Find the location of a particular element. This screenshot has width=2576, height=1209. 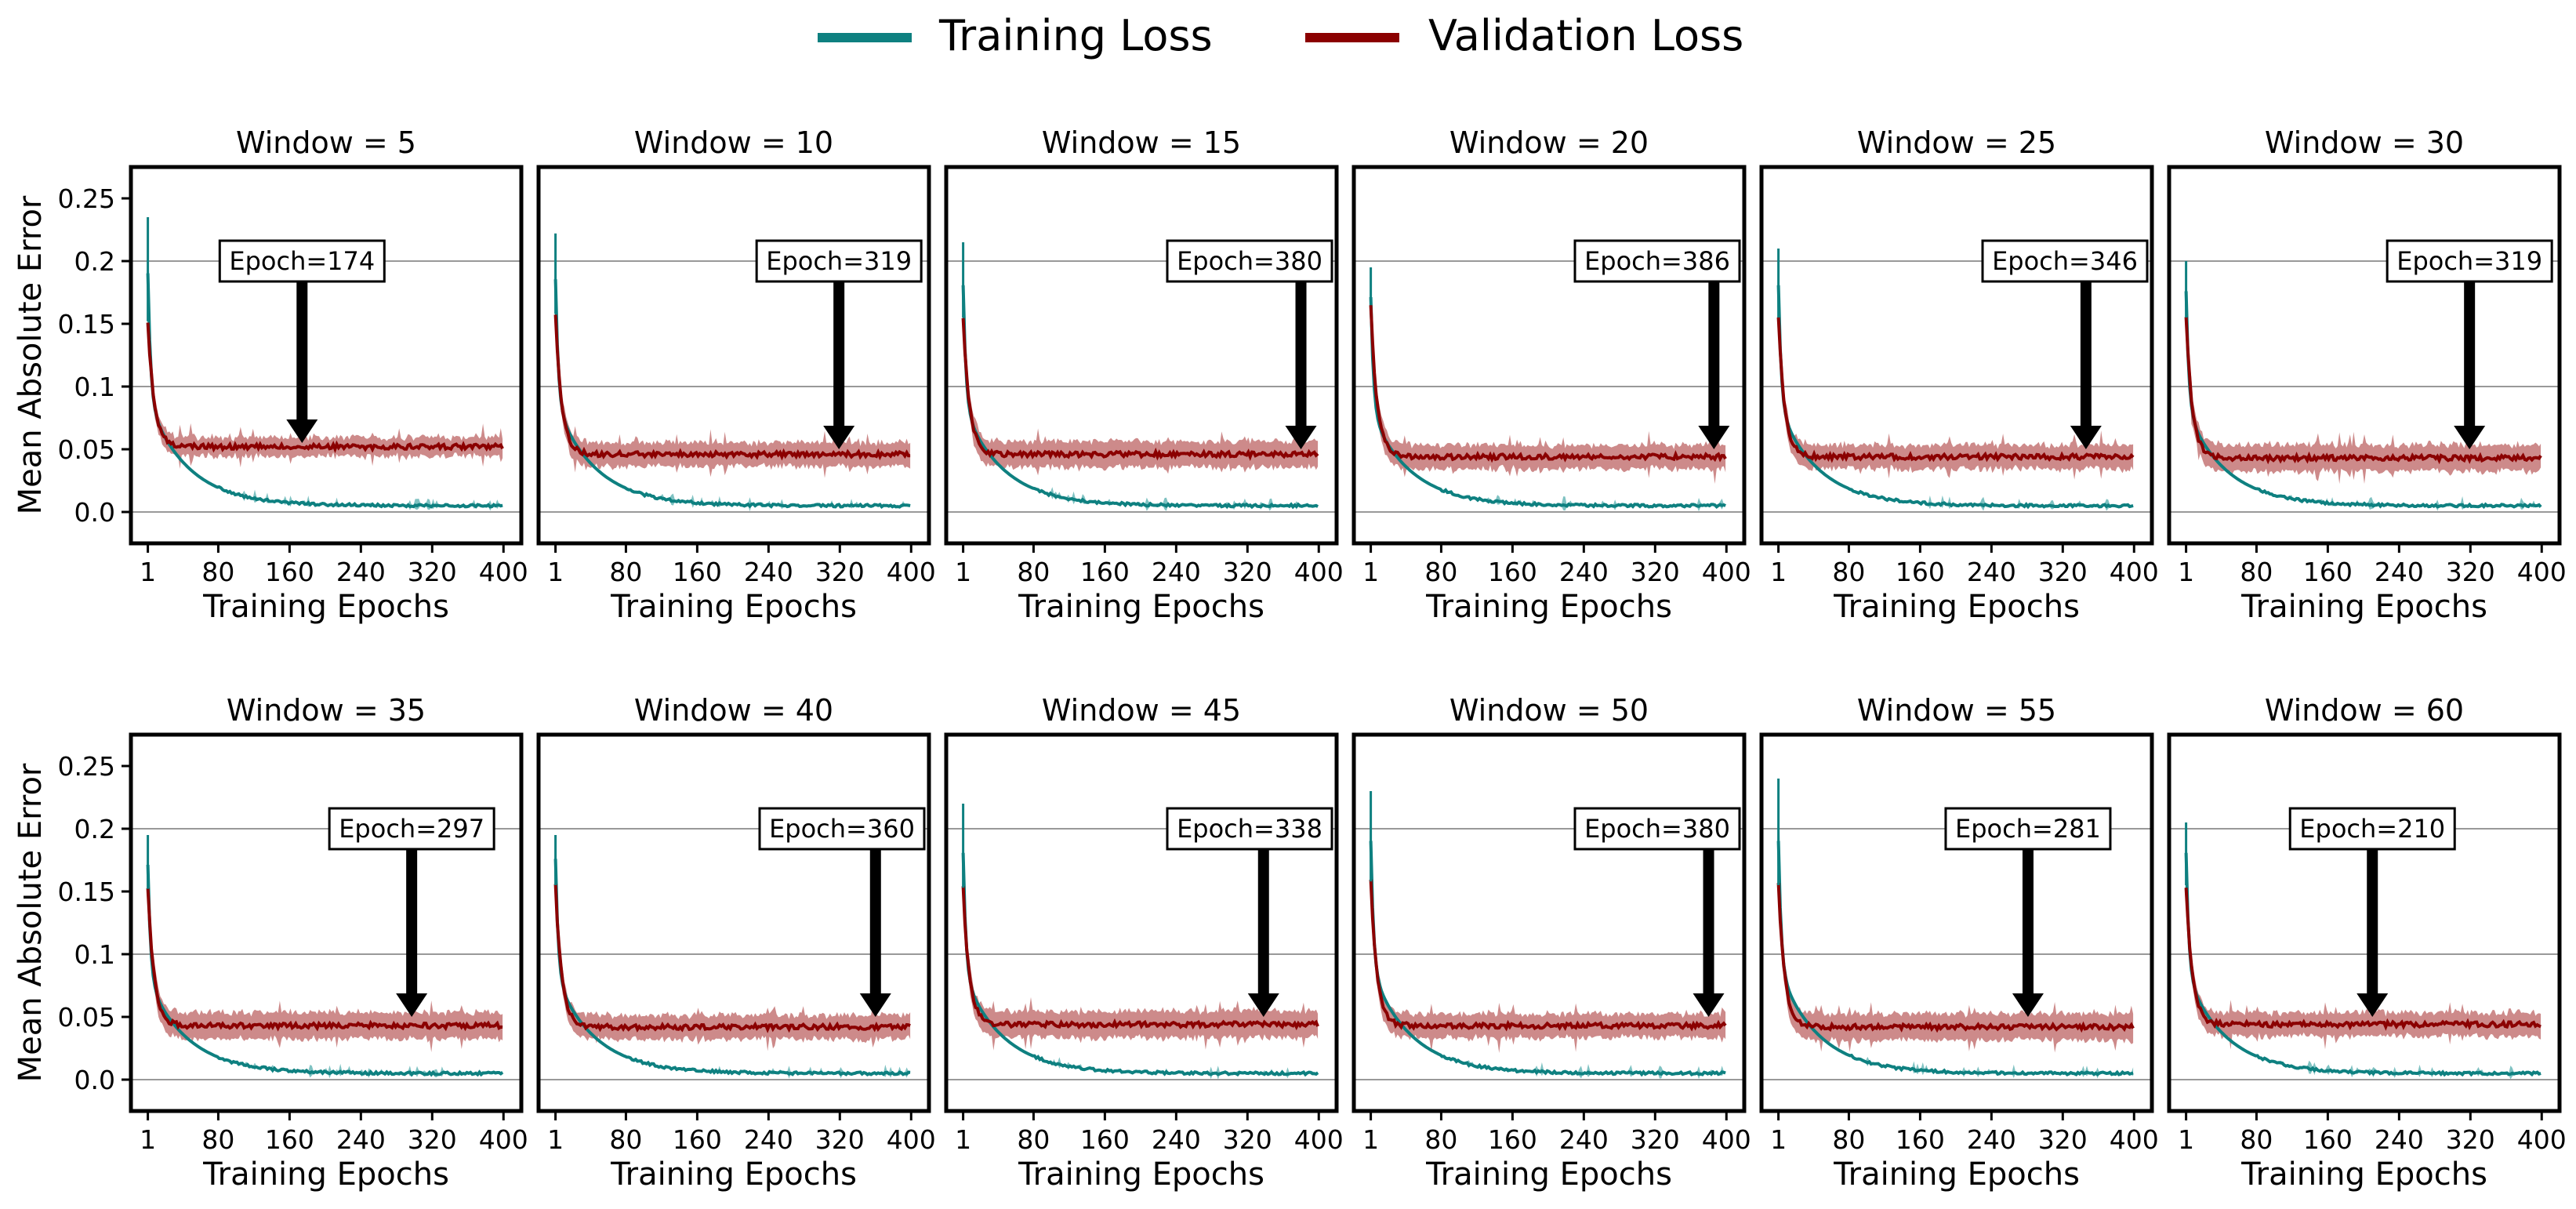

y-tick-label: 0.25 is located at coordinates (87, 198).